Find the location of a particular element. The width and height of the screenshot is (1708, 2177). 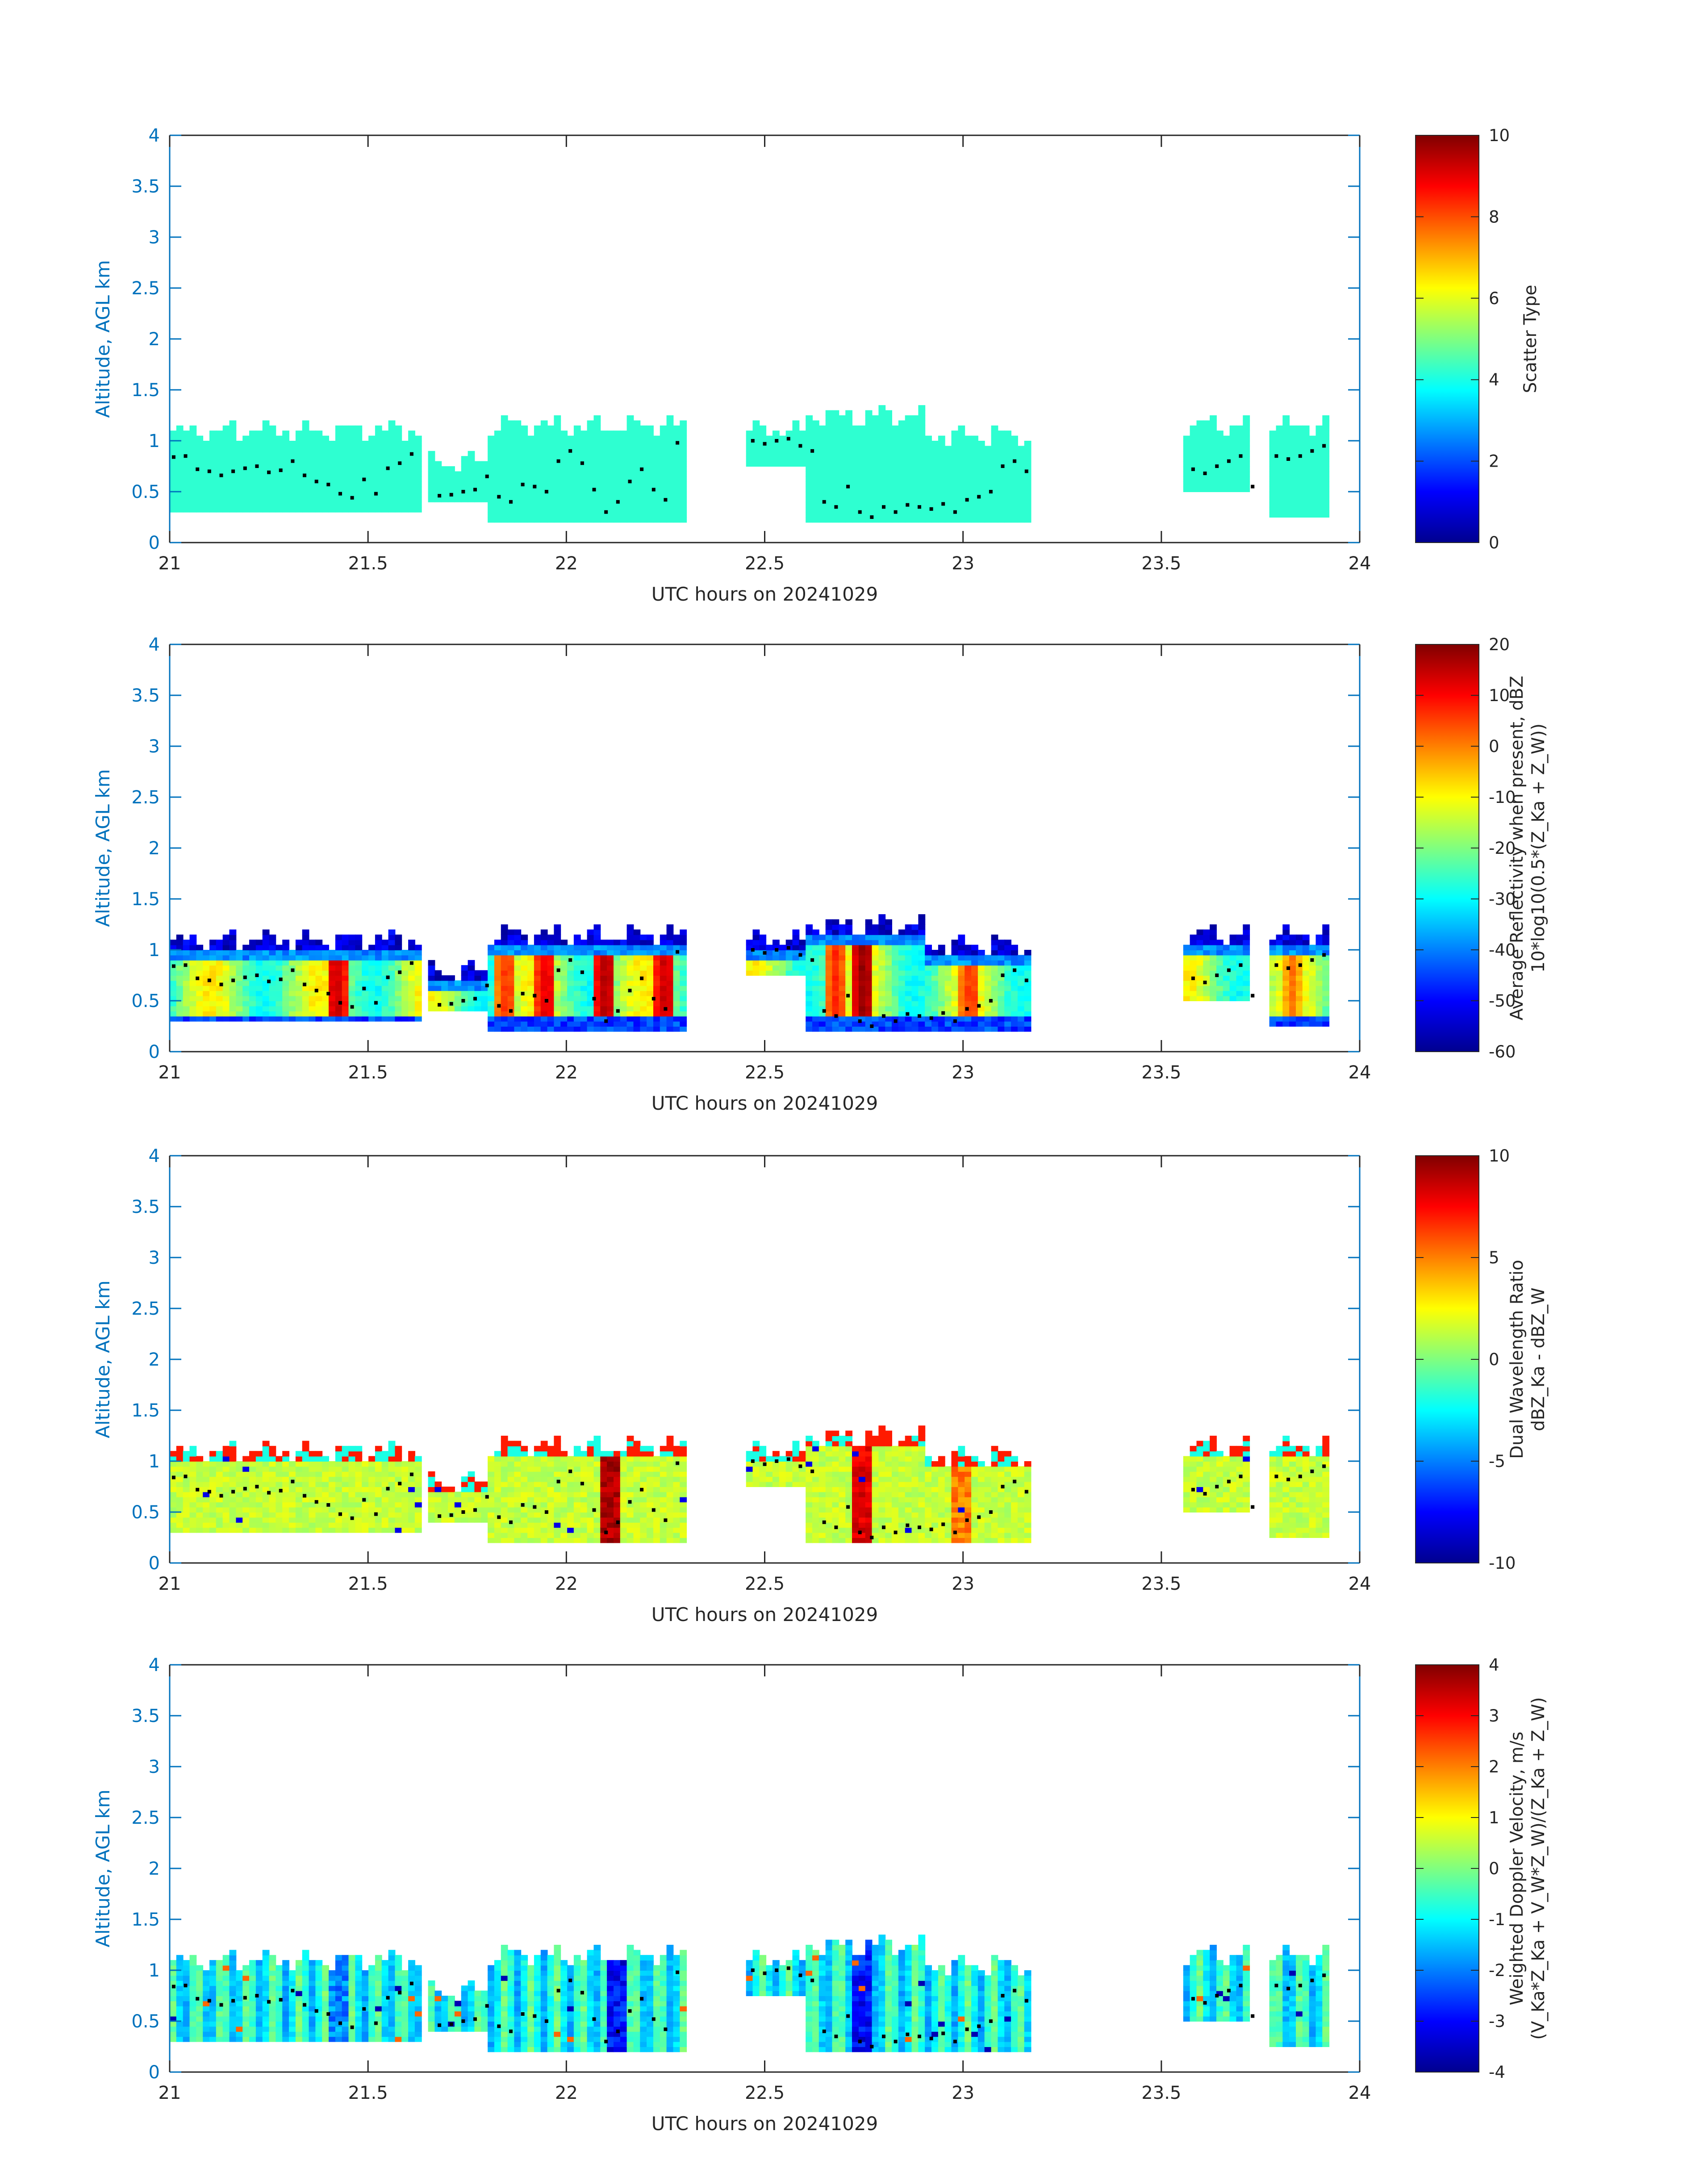

colorbar-tick-label: 0 is located at coordinates (1494, 746).